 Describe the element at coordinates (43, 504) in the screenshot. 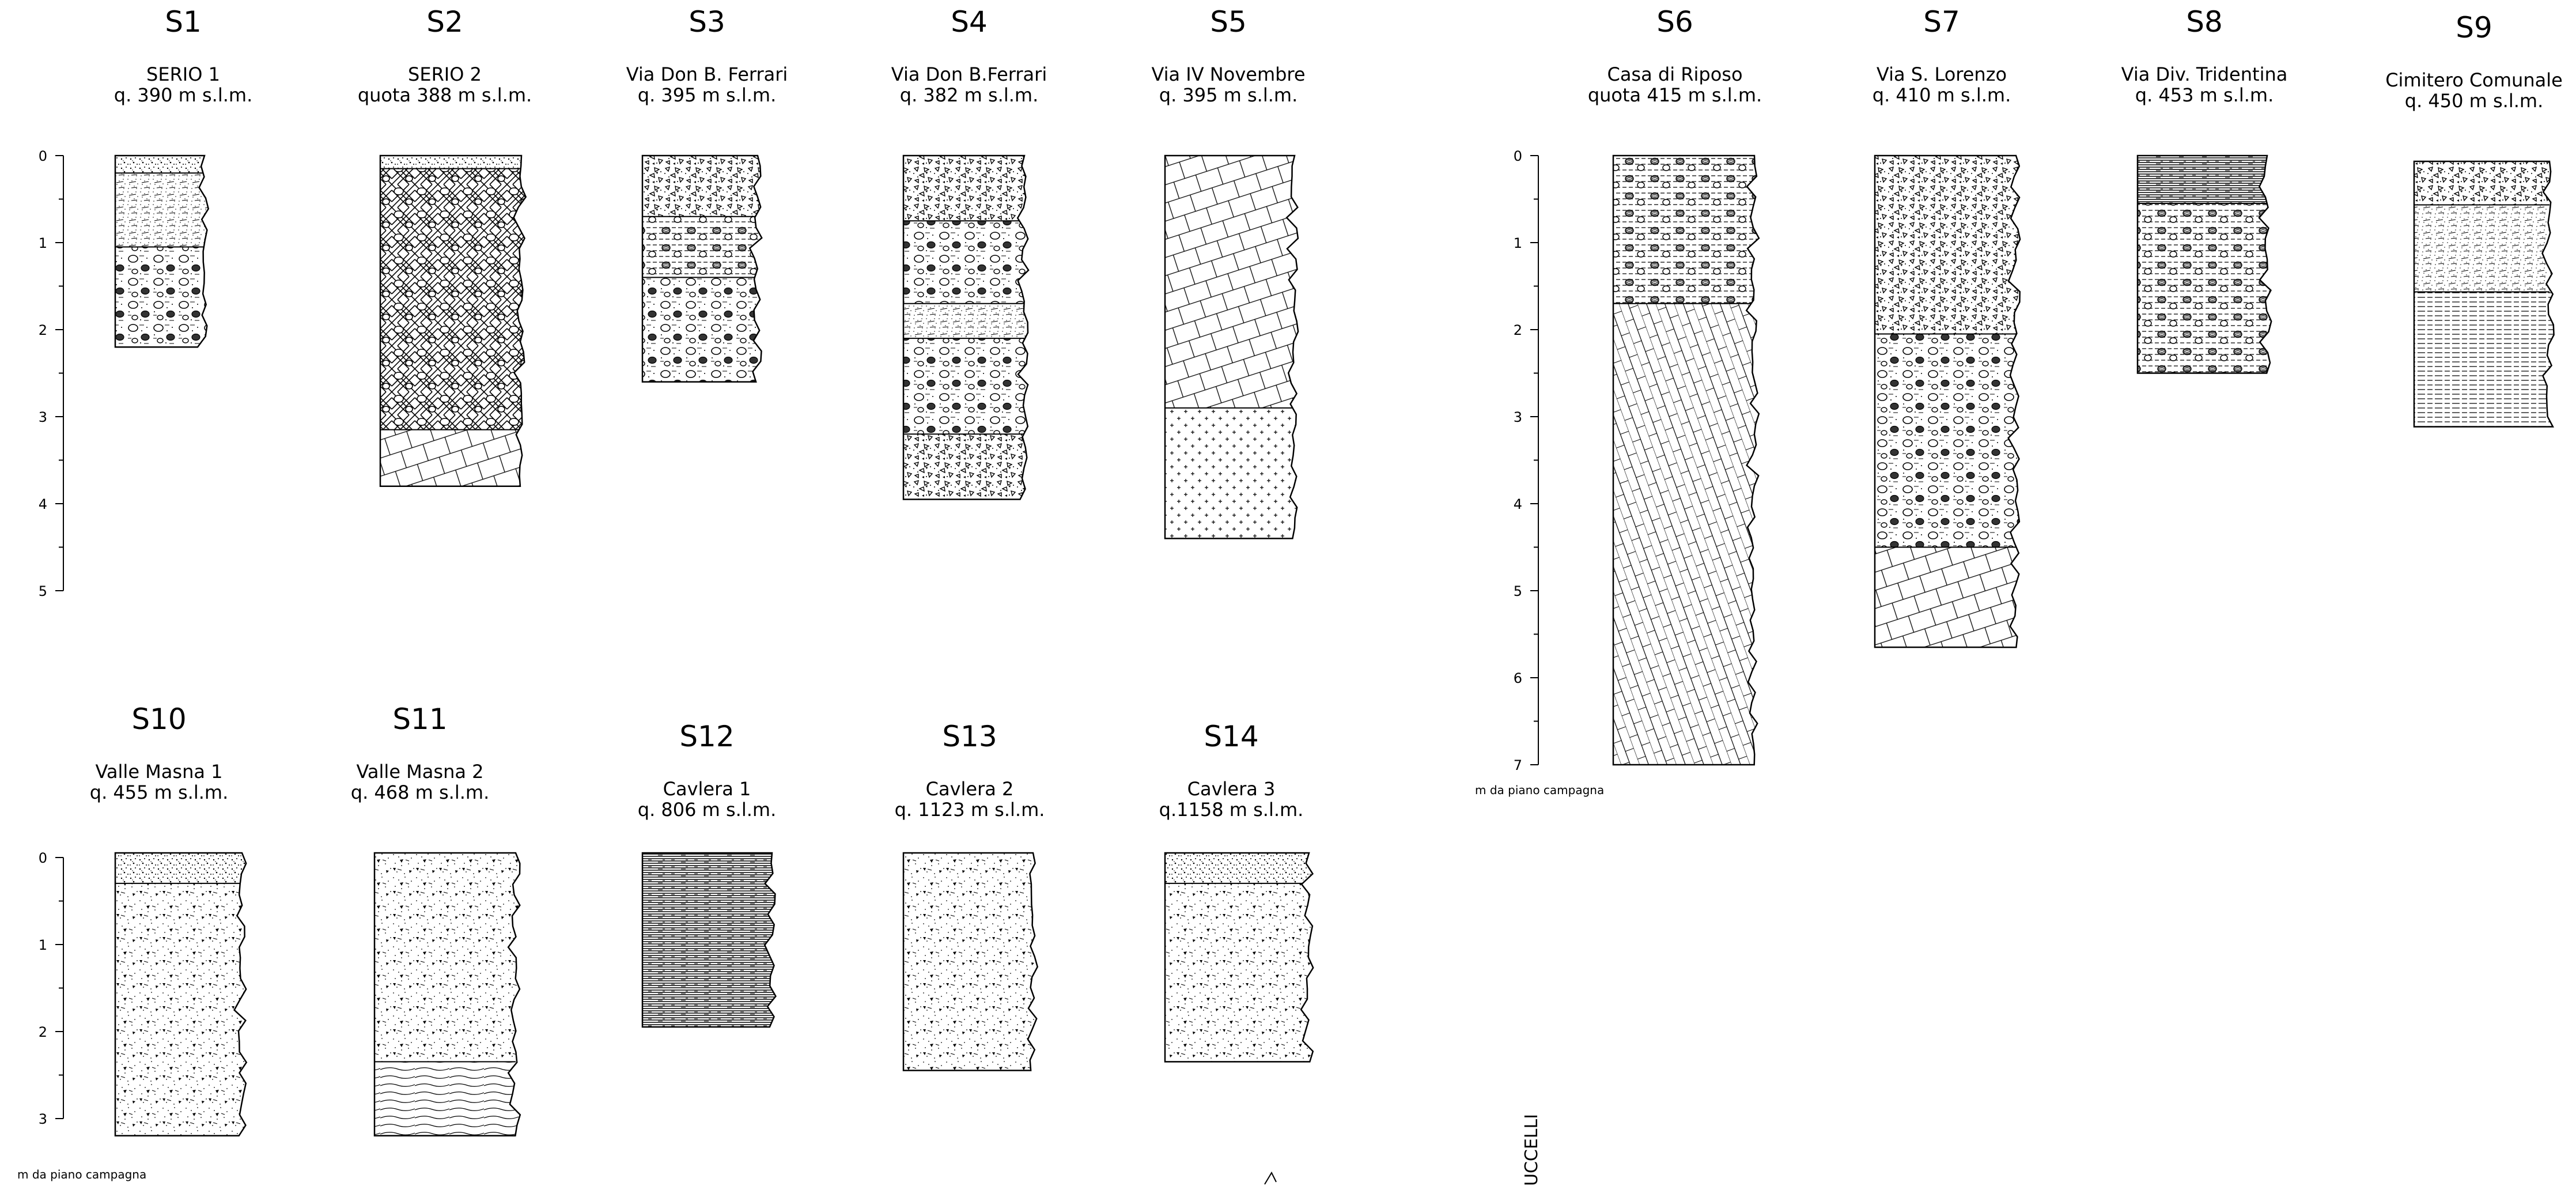

I see `scale-top-left-label: 4` at that location.